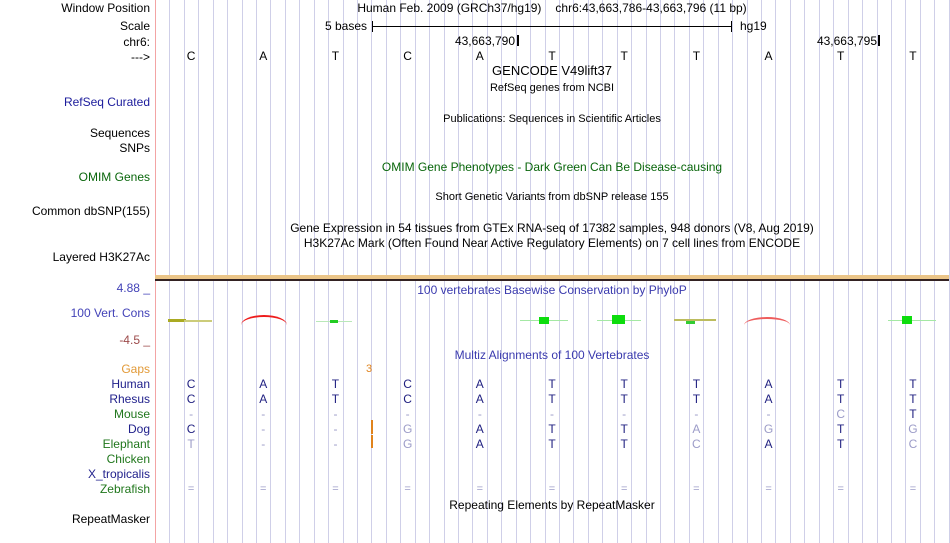  Describe the element at coordinates (134, 148) in the screenshot. I see `track-label-snps: SNPs` at that location.